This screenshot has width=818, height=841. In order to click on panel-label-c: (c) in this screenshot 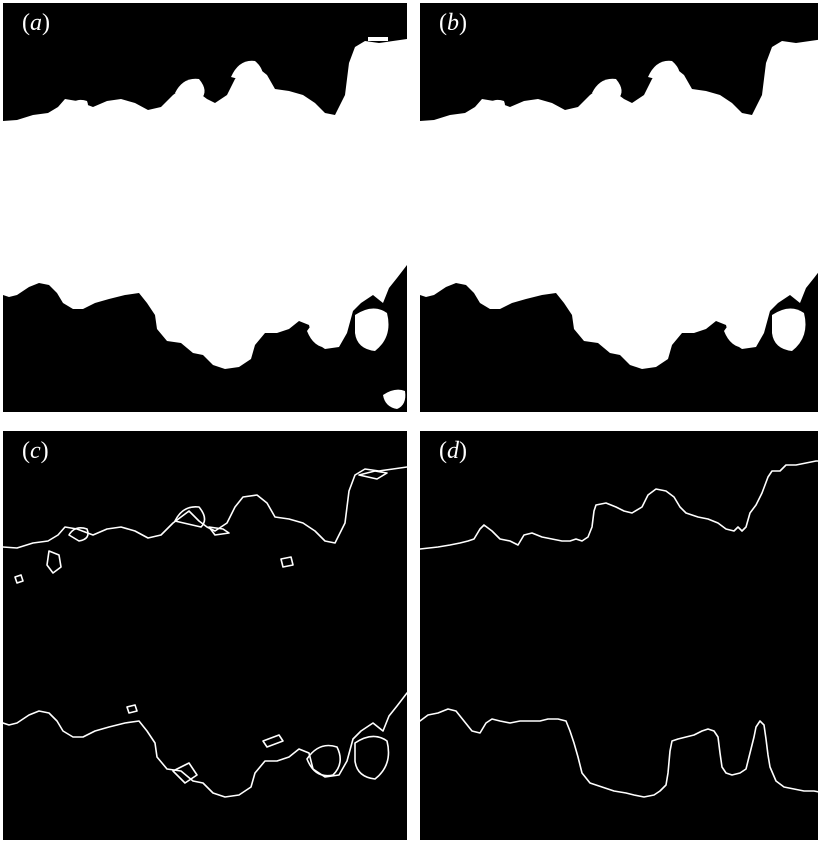, I will do `click(35, 451)`.